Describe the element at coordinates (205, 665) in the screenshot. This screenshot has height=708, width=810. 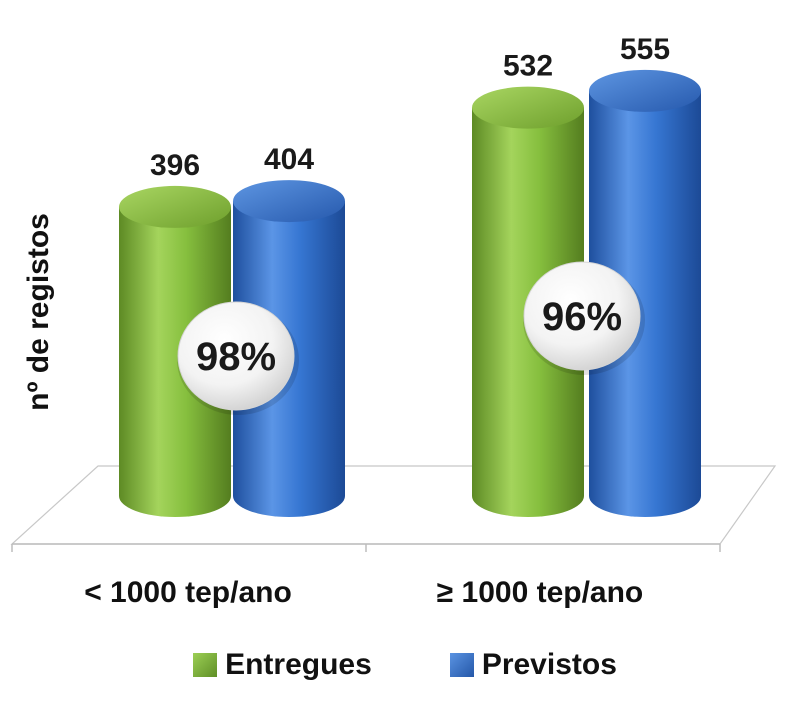
I see `legend-swatch-entregues` at that location.